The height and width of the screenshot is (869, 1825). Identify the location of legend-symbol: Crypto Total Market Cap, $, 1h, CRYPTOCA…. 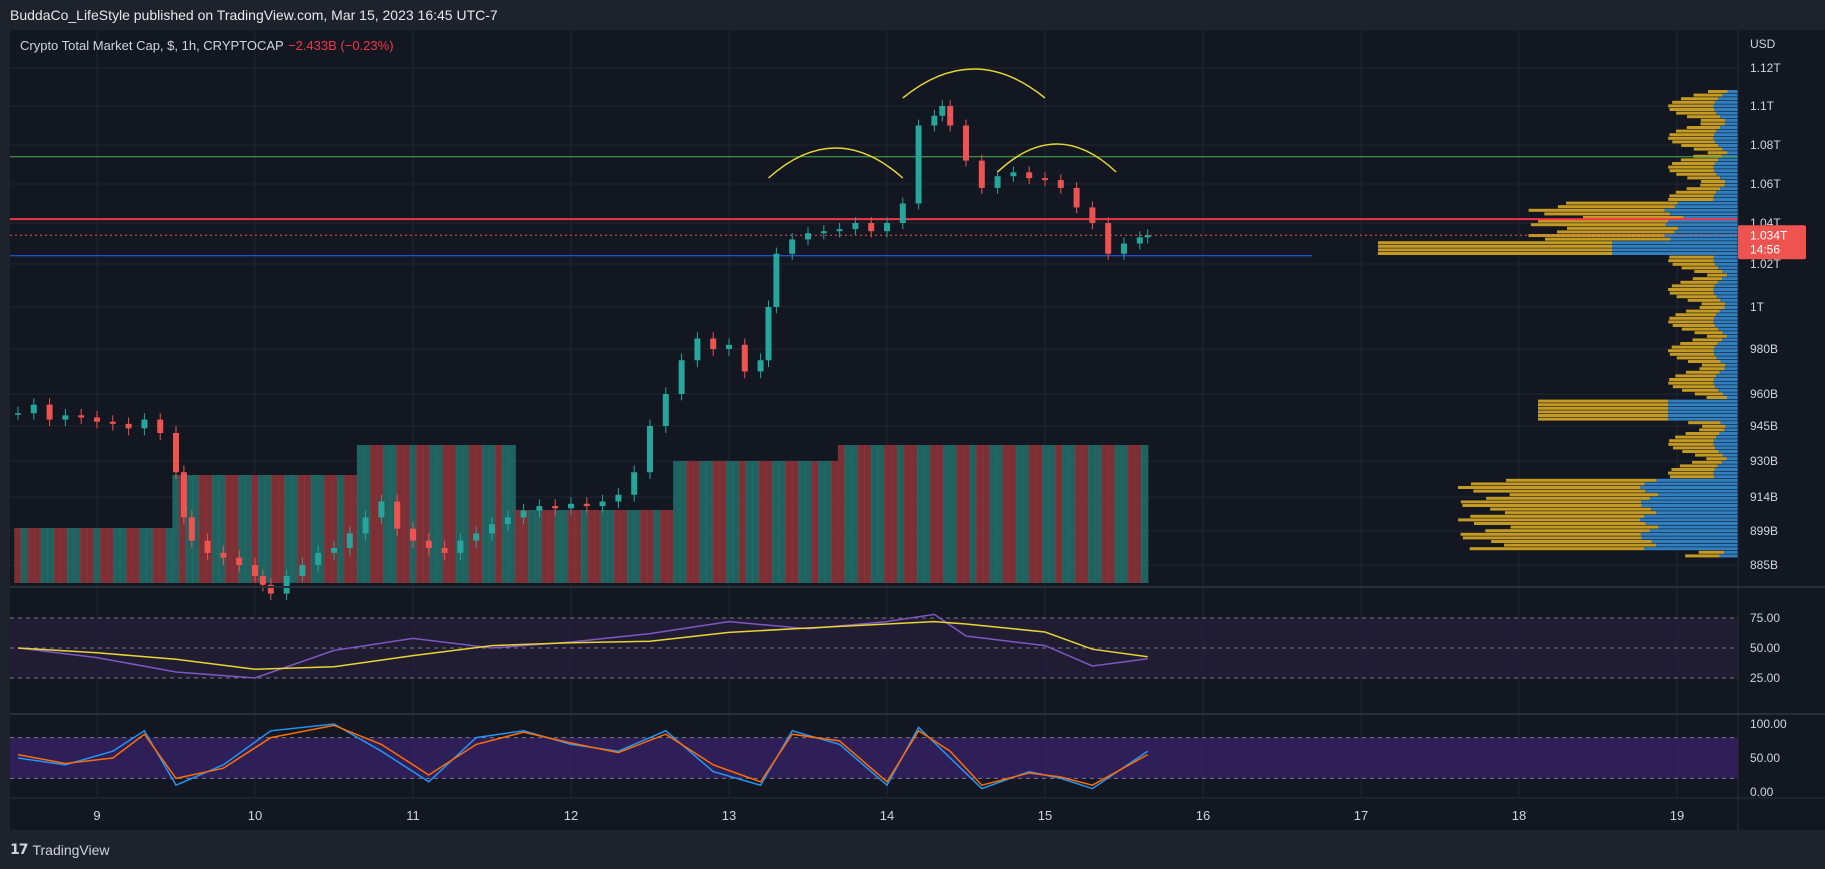
(152, 45).